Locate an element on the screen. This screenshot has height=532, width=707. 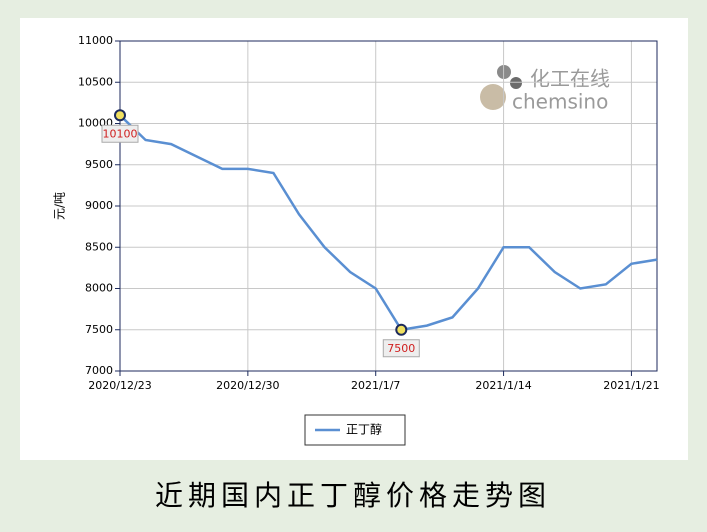
logo is located at coordinates (501, 87).